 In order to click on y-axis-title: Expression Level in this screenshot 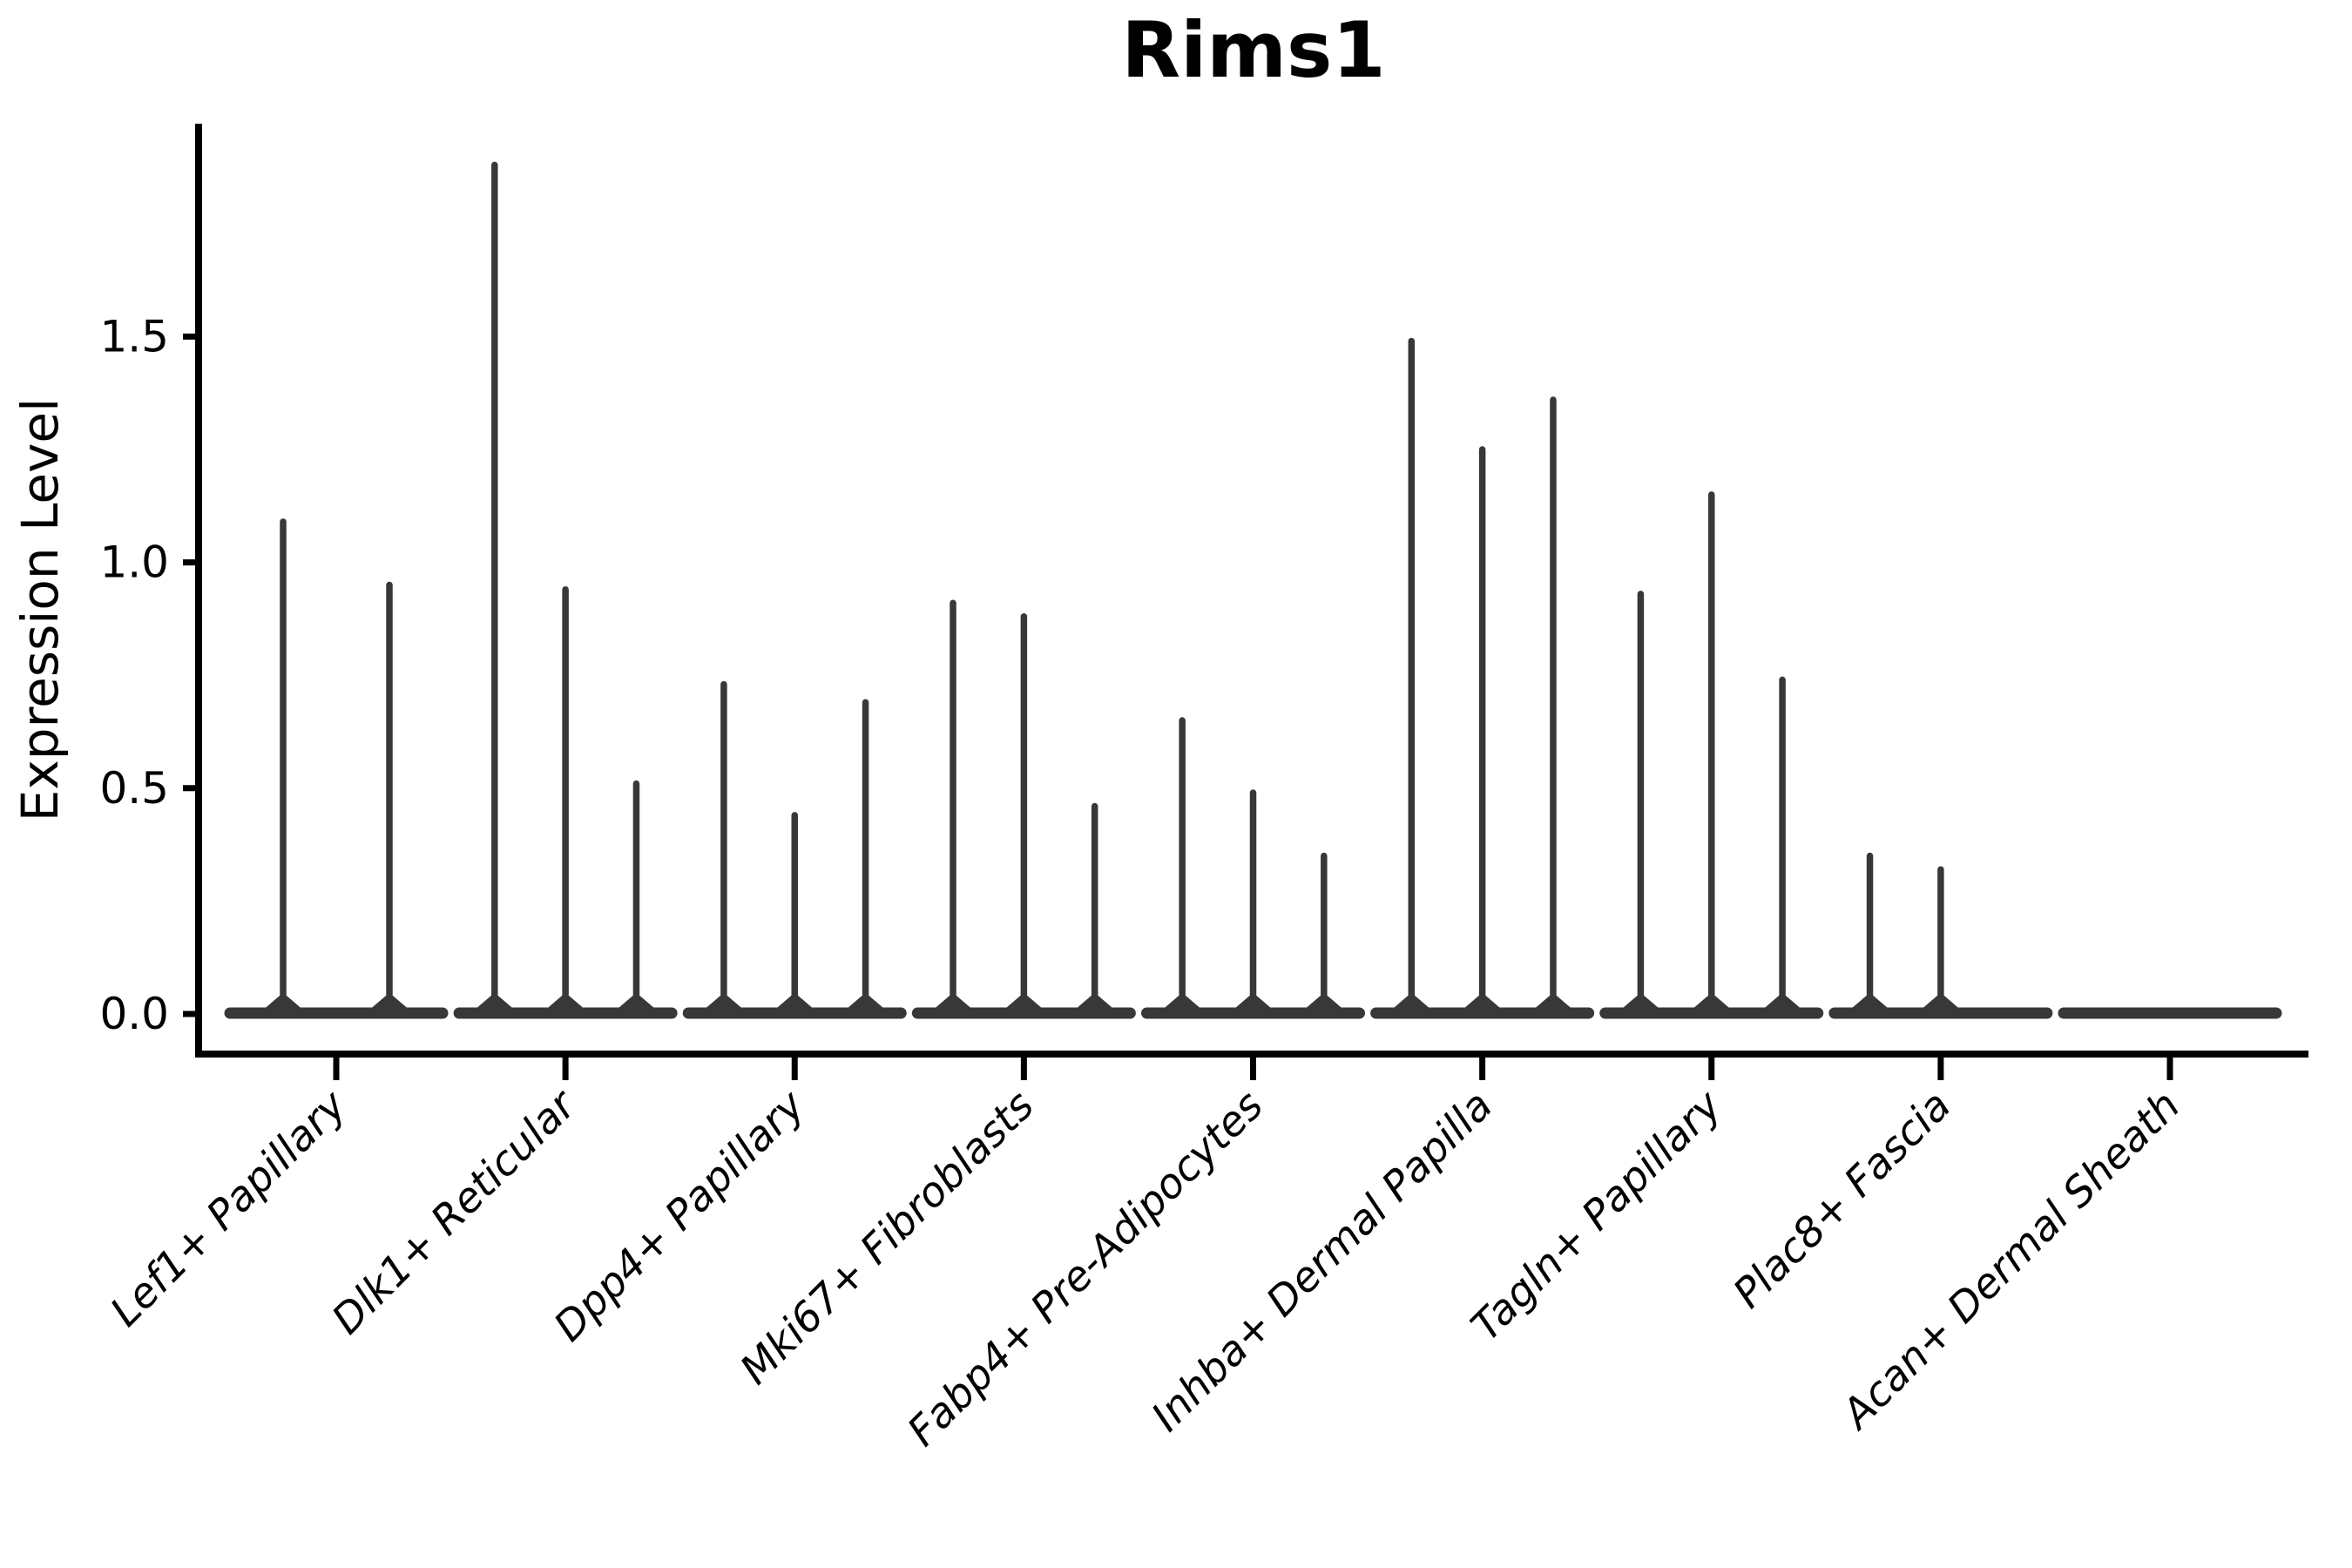, I will do `click(40, 609)`.